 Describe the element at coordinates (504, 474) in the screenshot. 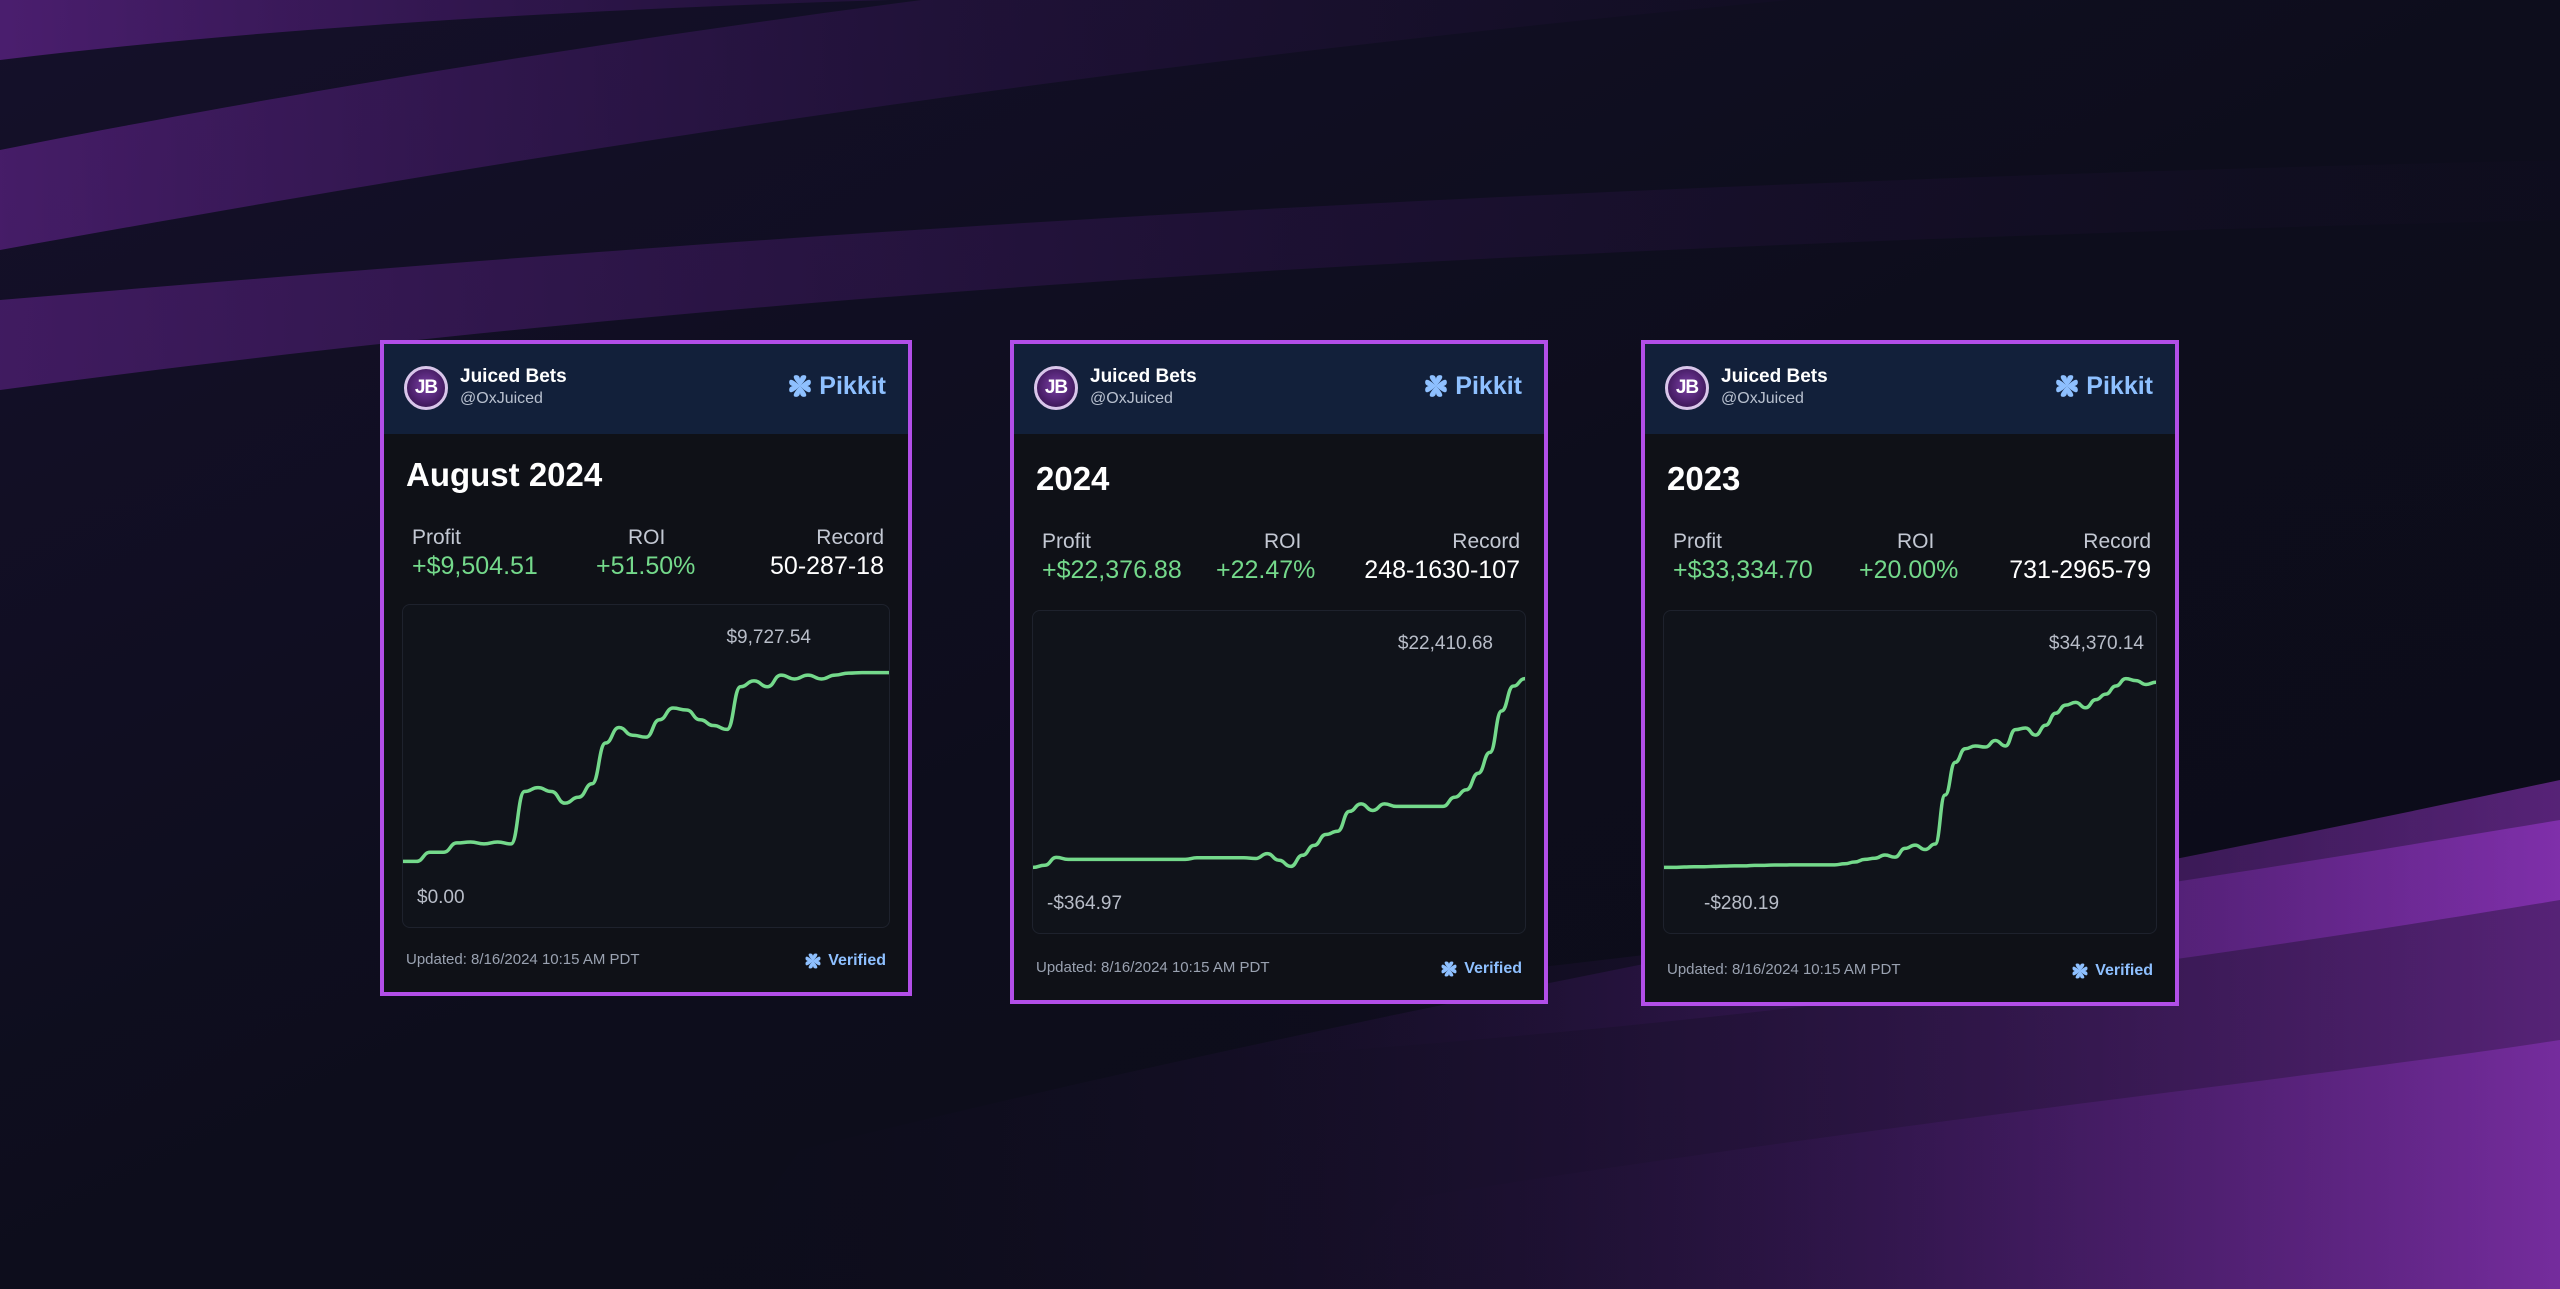

I see `card-title: August 2024` at that location.